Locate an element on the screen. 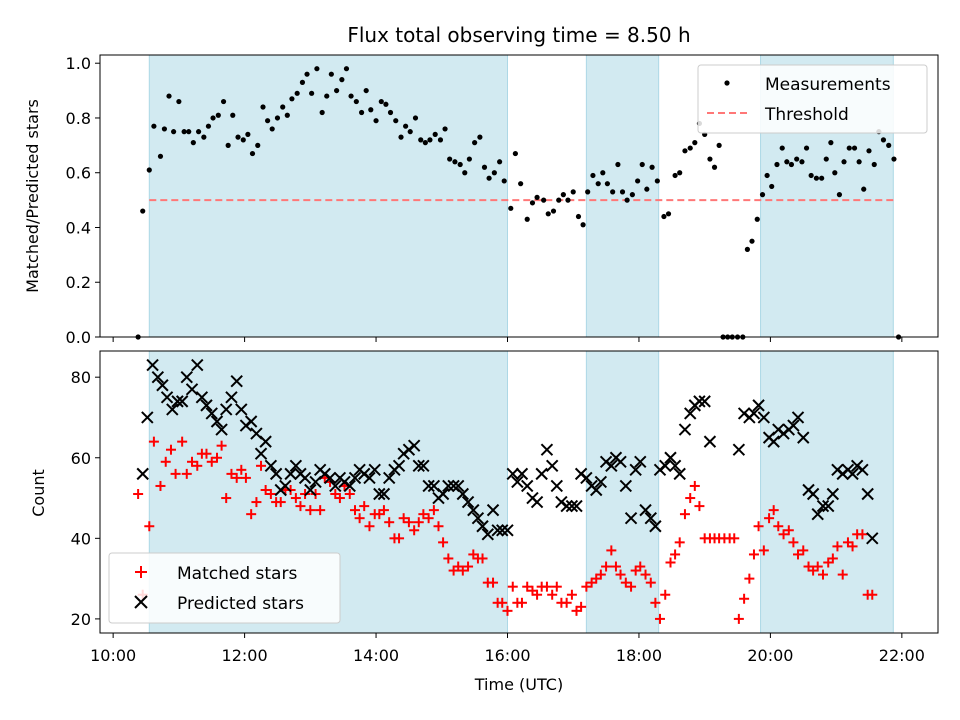  legend-measurements-label: Measurements is located at coordinates (828, 85).